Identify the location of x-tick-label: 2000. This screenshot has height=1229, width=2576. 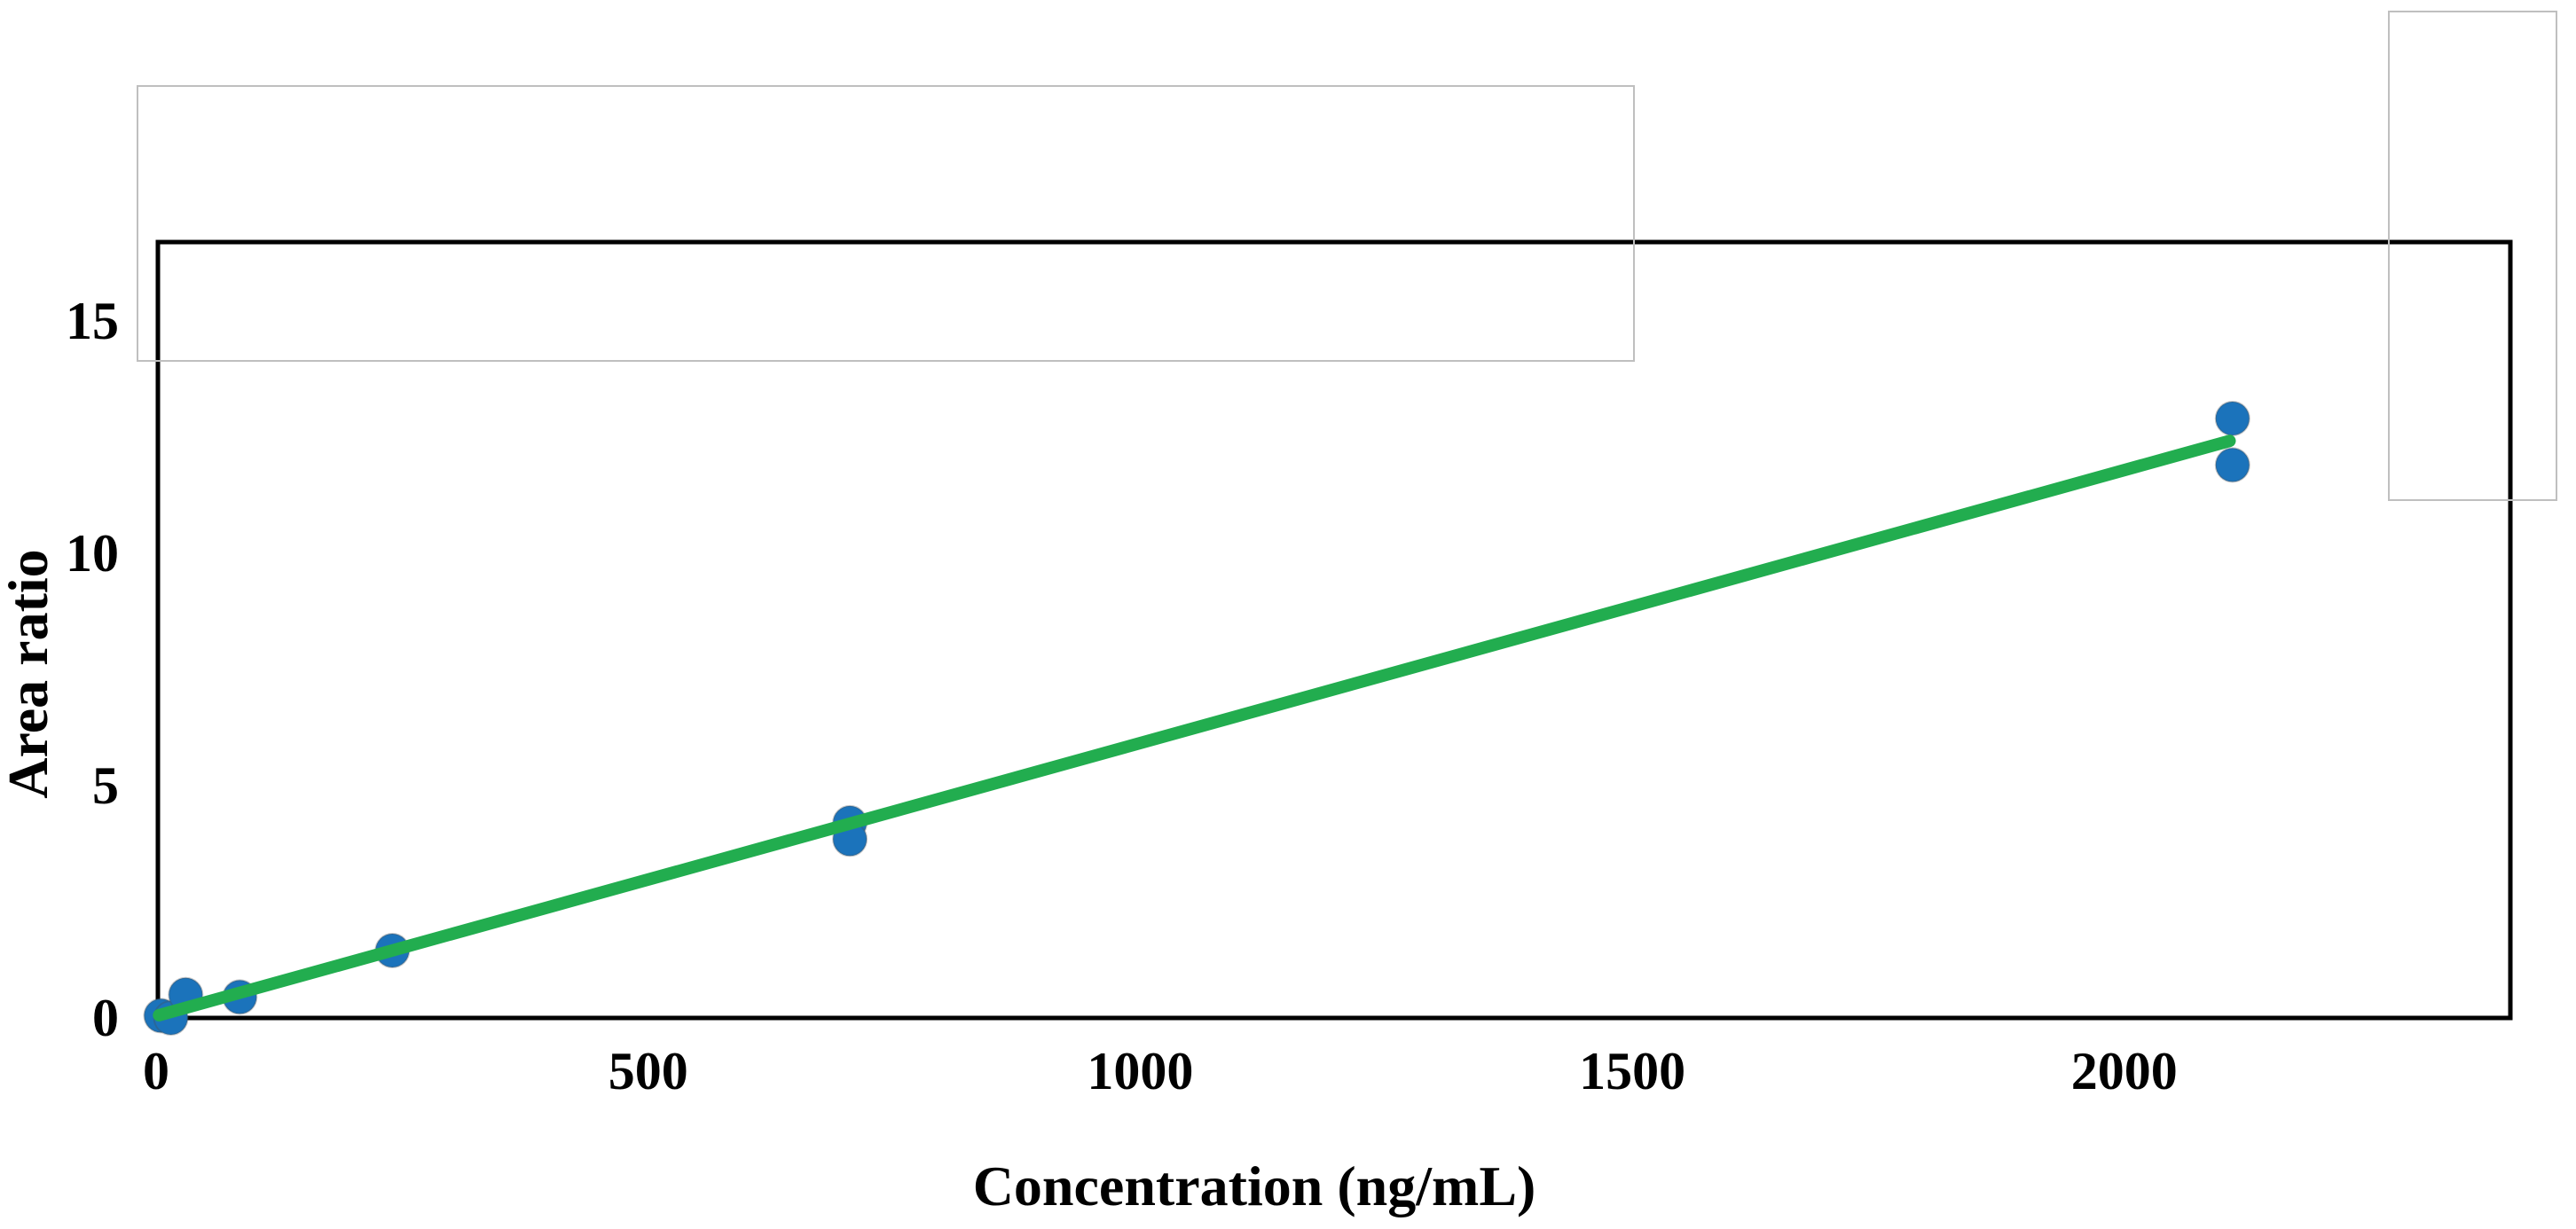
(2124, 1071).